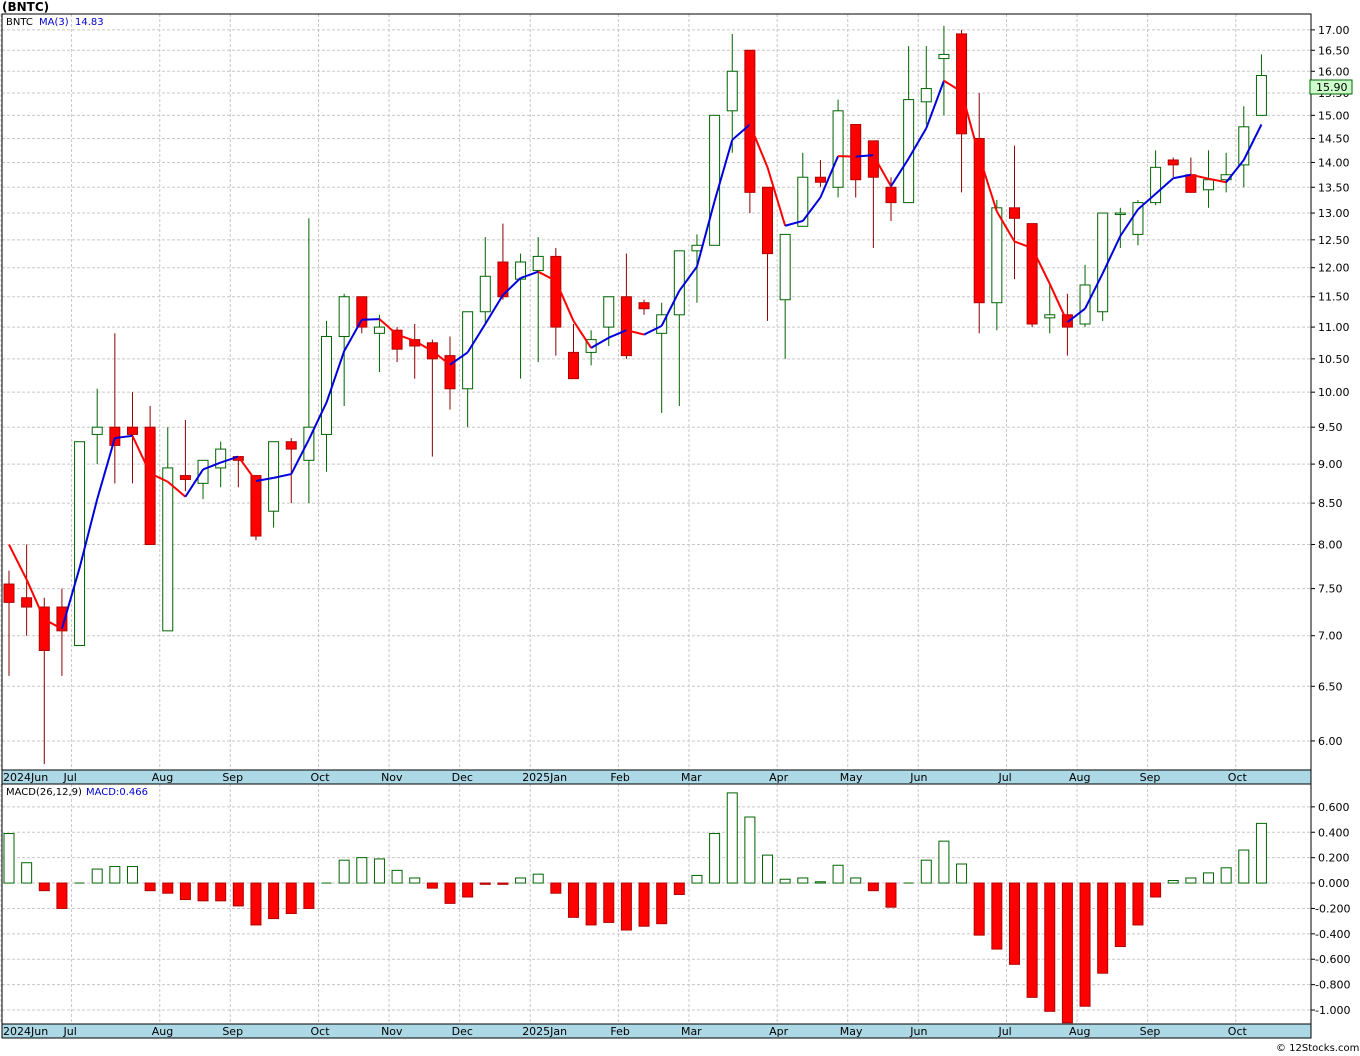  What do you see at coordinates (1331, 87) in the screenshot?
I see `last-price-tag` at bounding box center [1331, 87].